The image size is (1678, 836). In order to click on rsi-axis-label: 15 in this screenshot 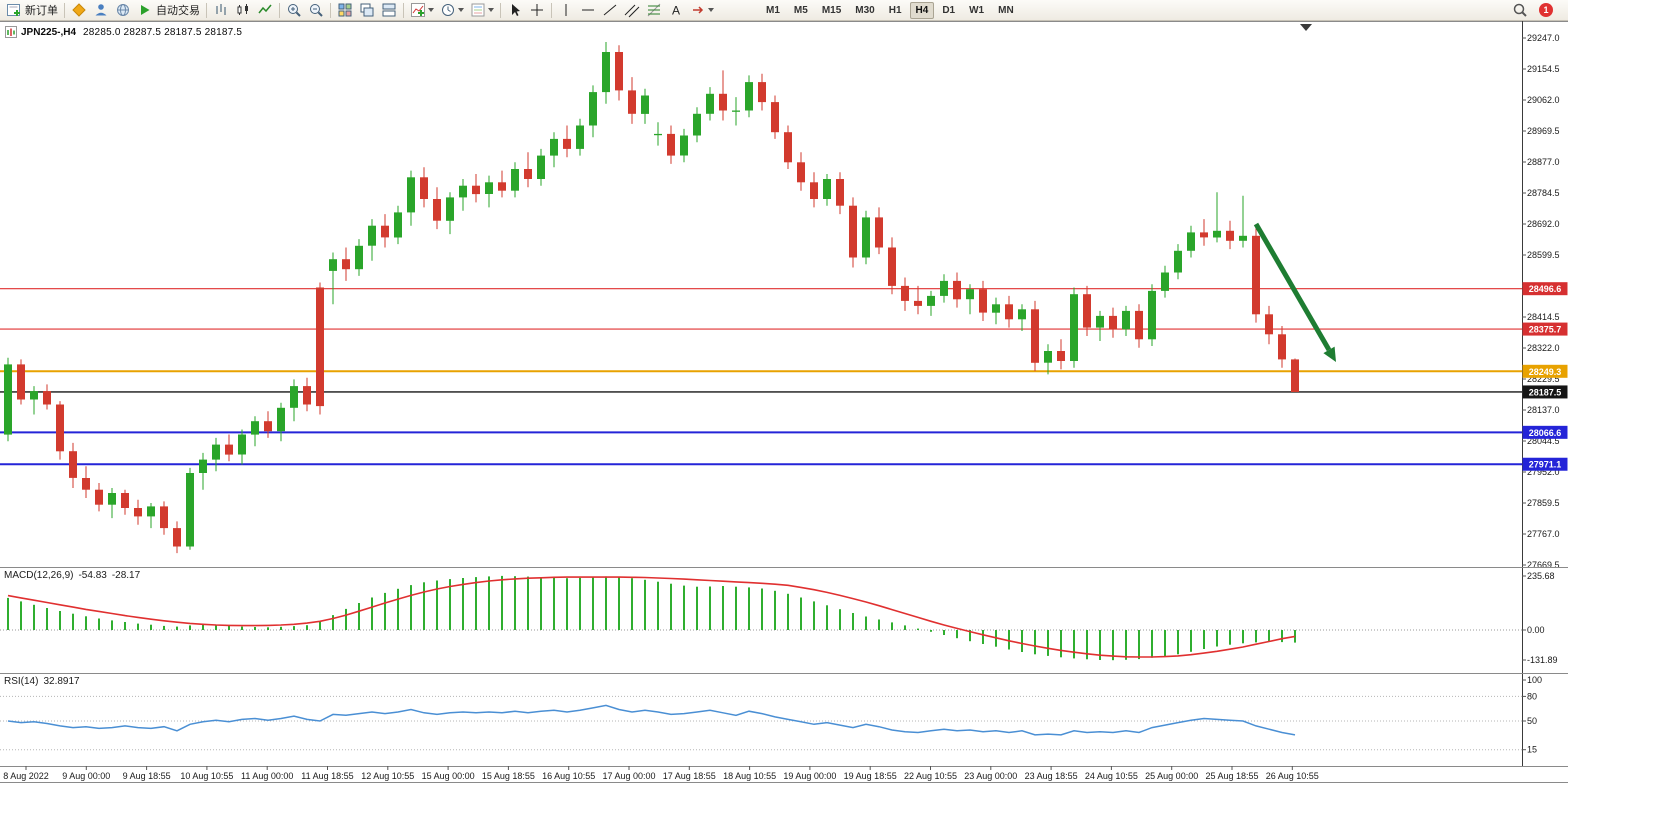, I will do `click(1532, 750)`.